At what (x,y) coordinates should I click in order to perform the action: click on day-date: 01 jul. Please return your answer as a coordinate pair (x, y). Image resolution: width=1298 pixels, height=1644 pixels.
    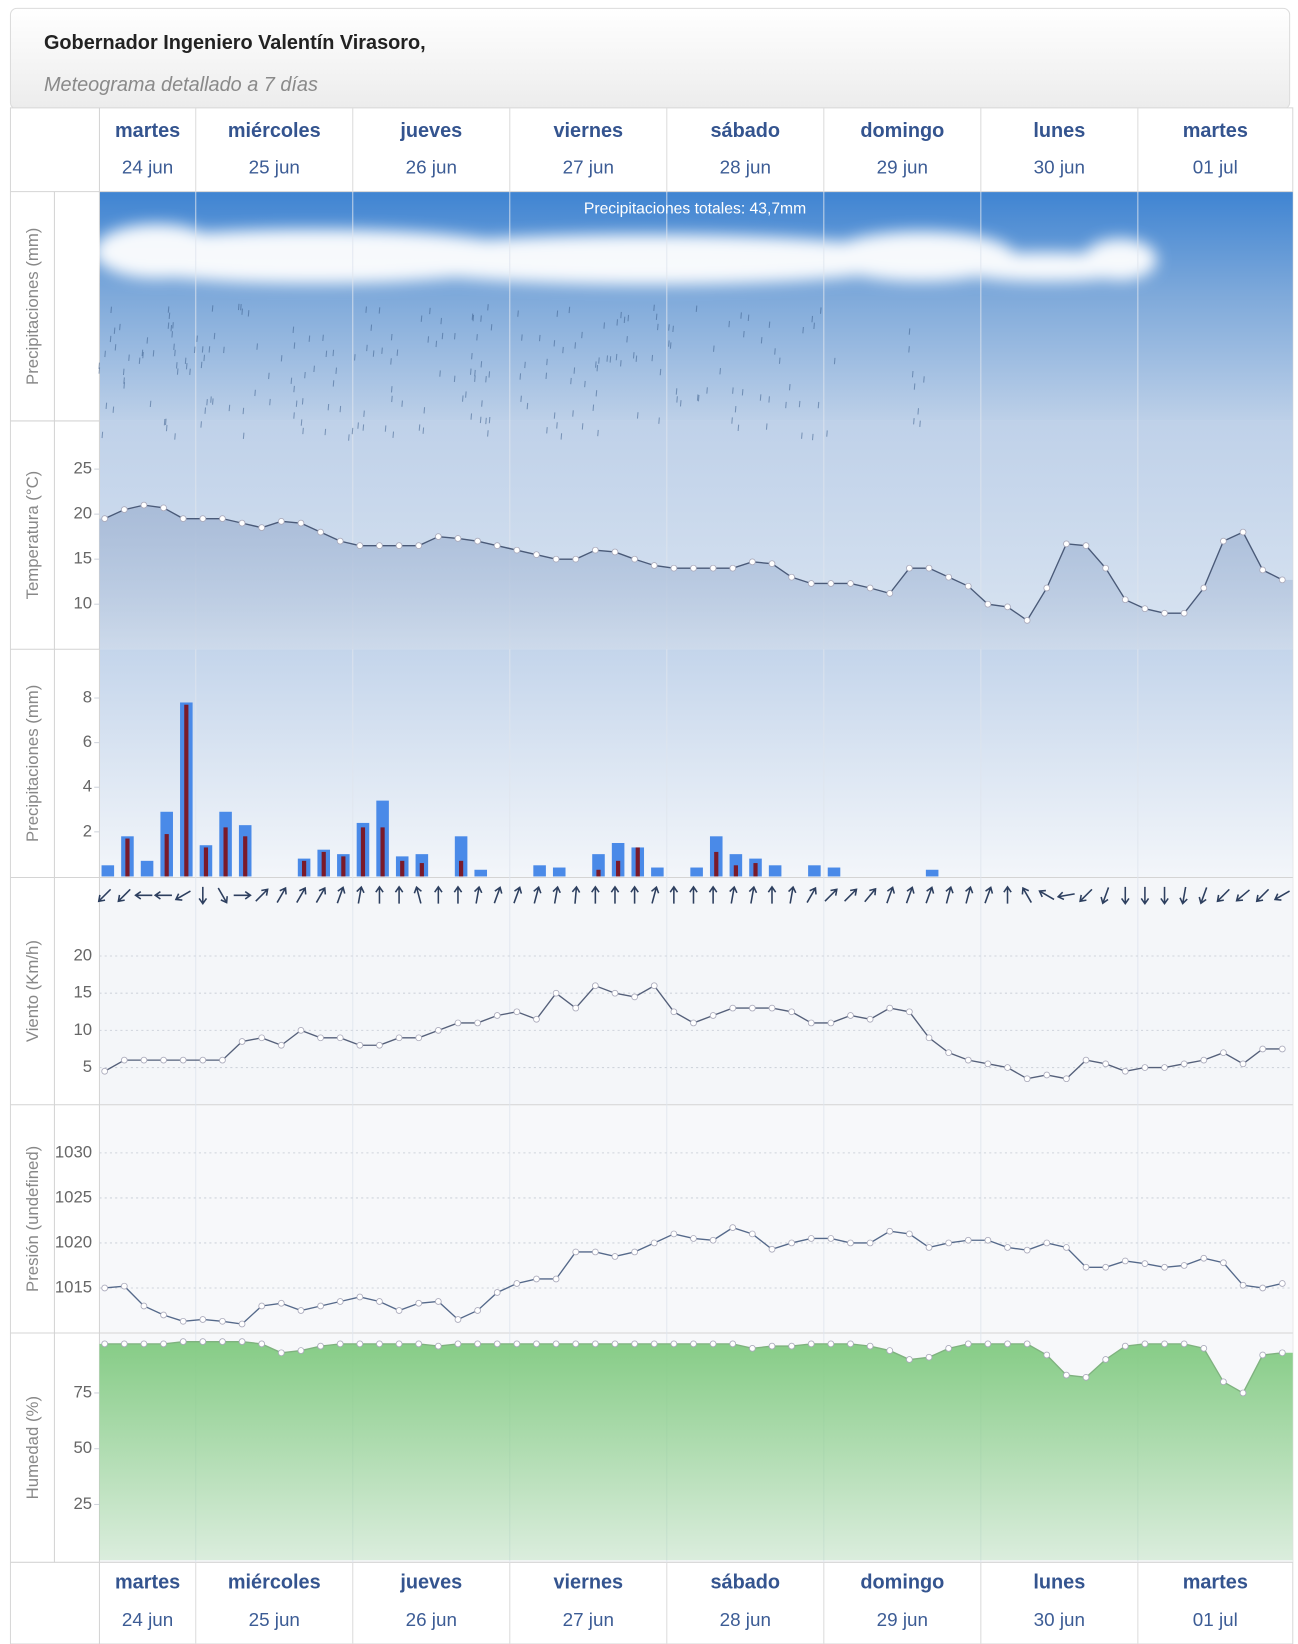
    Looking at the image, I should click on (1215, 167).